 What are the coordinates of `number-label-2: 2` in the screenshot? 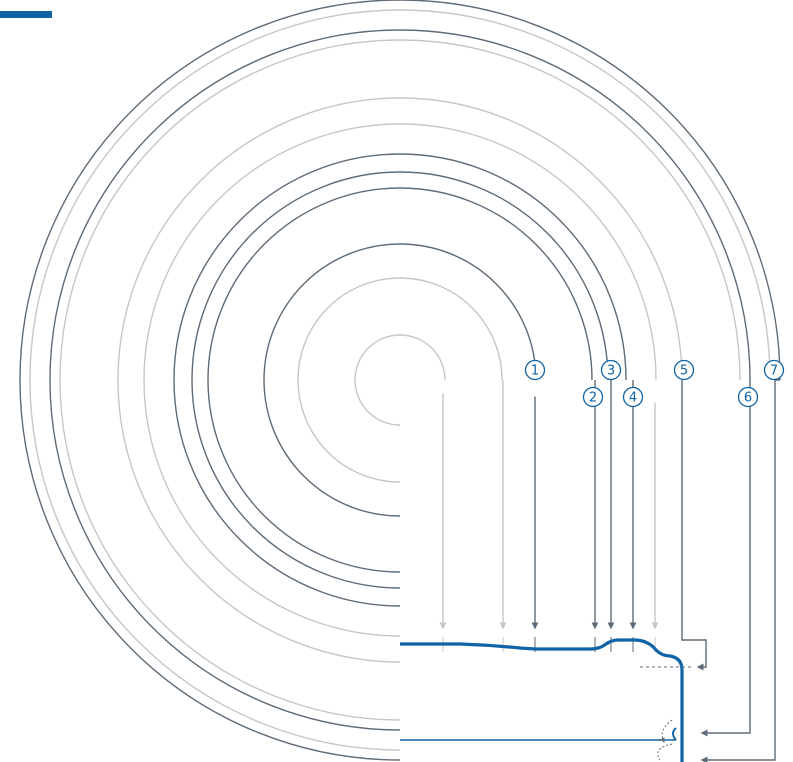 It's located at (593, 398).